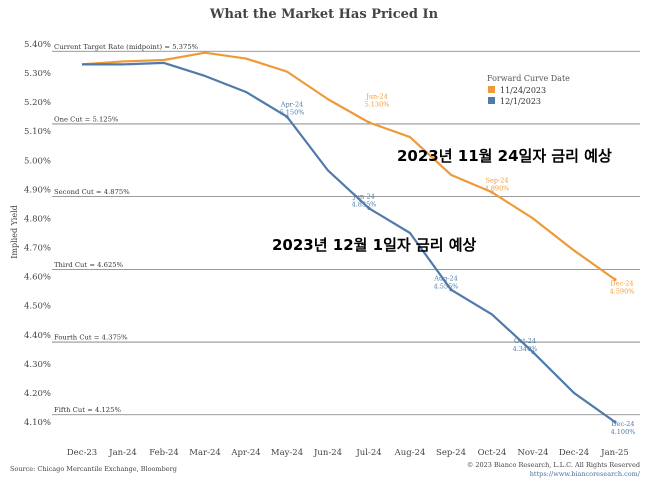 This screenshot has width=648, height=484. I want to click on data-label-month: Sep-24, so click(497, 180).